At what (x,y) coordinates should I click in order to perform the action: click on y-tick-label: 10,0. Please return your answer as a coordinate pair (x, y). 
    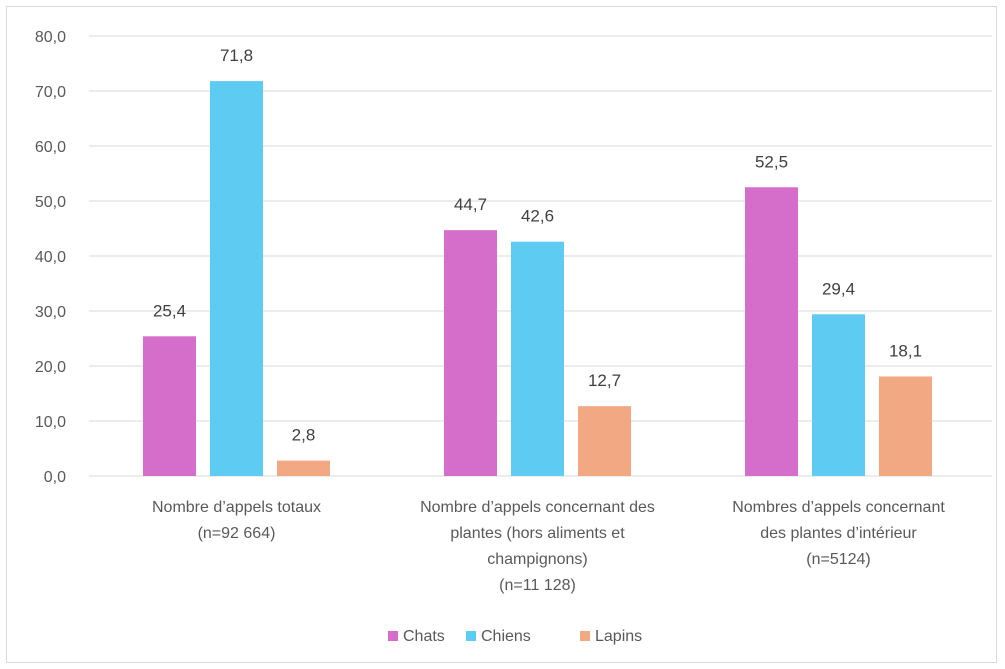
    Looking at the image, I should click on (50, 422).